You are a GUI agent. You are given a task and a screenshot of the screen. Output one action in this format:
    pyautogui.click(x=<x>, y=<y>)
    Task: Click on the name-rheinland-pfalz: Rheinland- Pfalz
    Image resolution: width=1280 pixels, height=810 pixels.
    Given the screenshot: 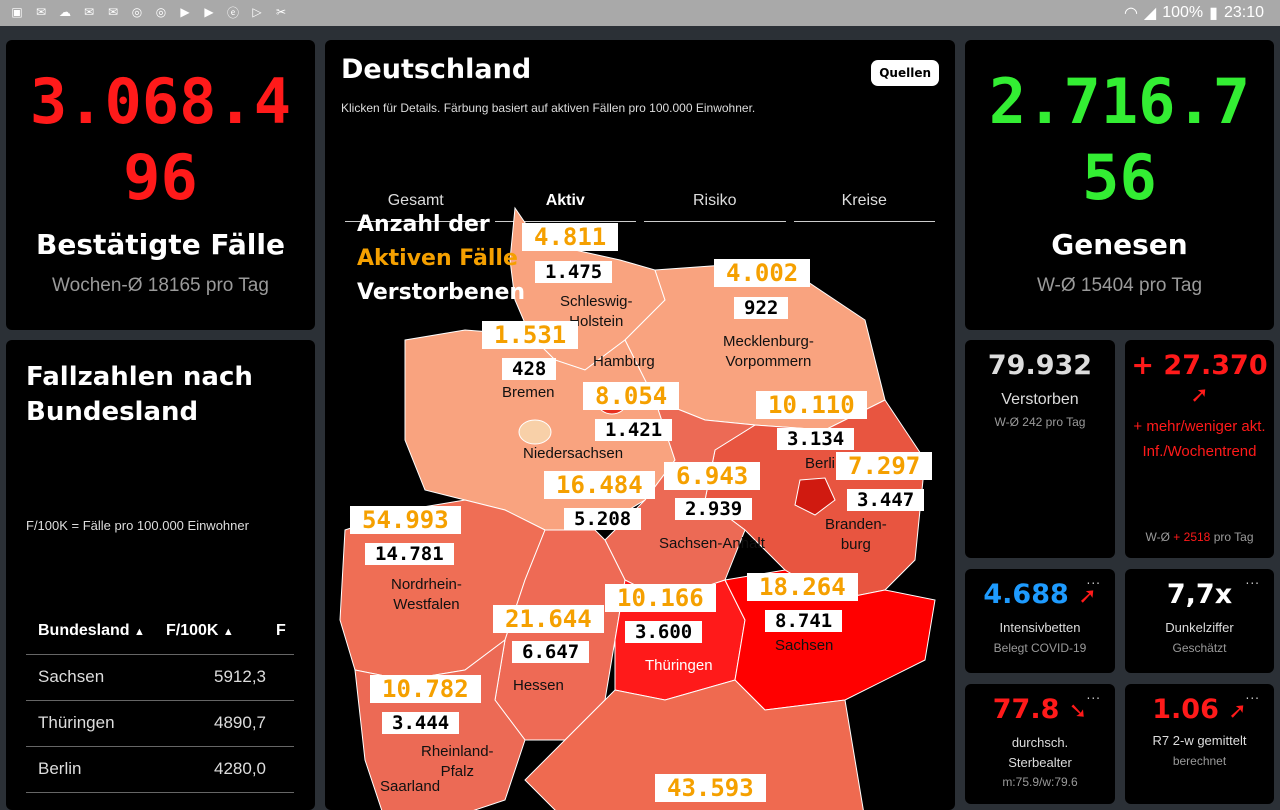 What is the action you would take?
    pyautogui.click(x=457, y=761)
    